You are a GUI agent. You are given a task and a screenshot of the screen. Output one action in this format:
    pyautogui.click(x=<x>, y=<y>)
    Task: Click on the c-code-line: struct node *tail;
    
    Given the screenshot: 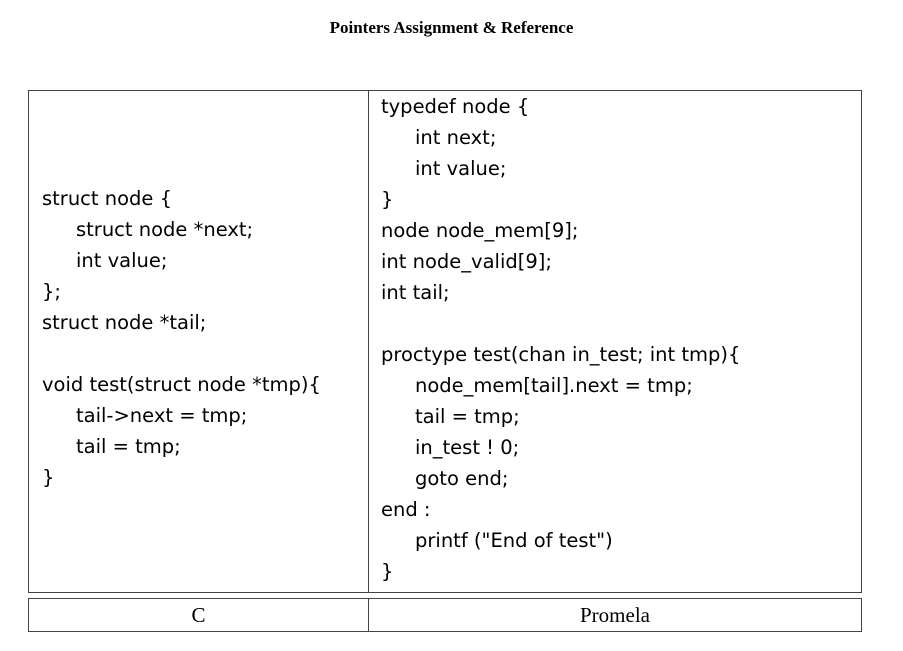 What is the action you would take?
    pyautogui.click(x=124, y=322)
    